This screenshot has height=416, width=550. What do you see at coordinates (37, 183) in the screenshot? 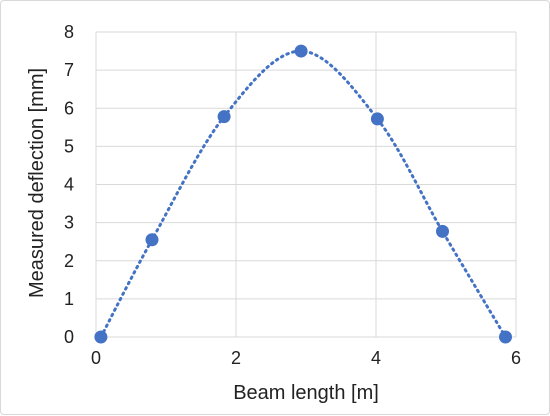
I see `y-axis-title: Measured deflection [mm]` at bounding box center [37, 183].